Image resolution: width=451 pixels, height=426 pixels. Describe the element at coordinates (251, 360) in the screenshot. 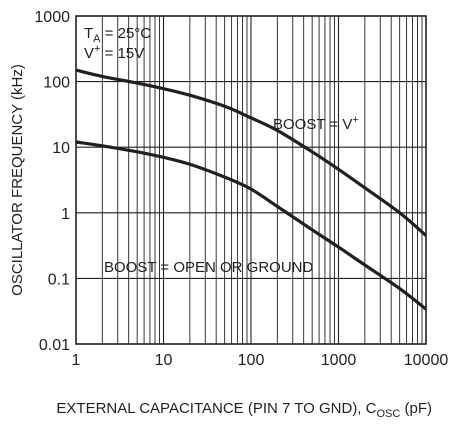

I see `x-tick-label: 100` at that location.